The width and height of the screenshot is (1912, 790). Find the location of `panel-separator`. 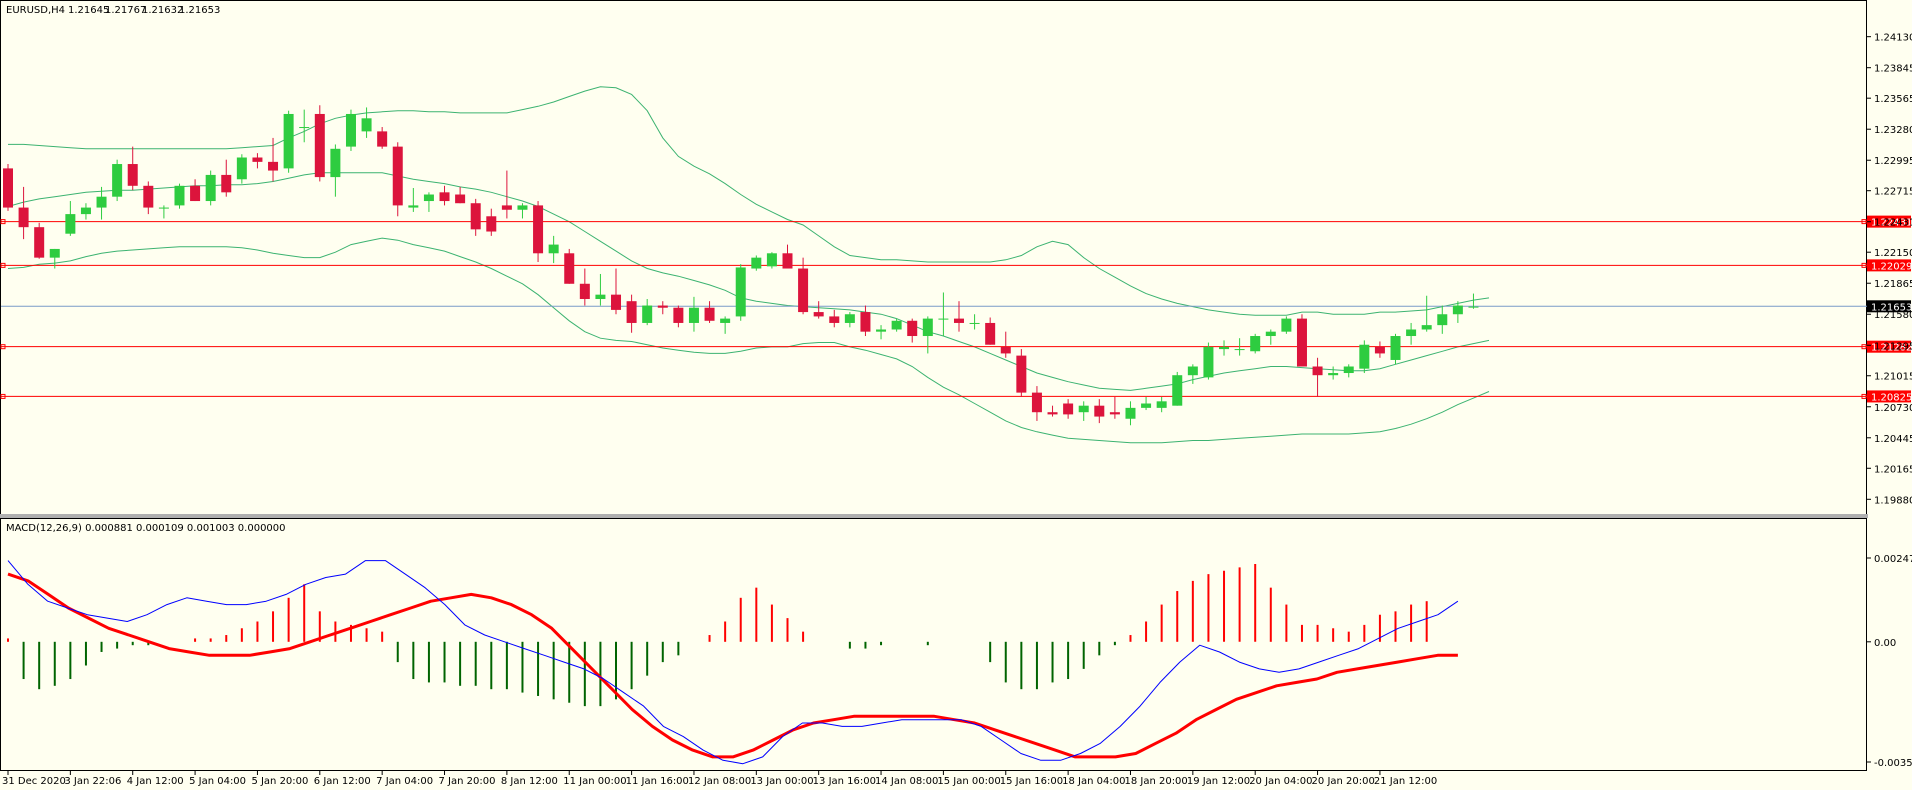

panel-separator is located at coordinates (934, 516).